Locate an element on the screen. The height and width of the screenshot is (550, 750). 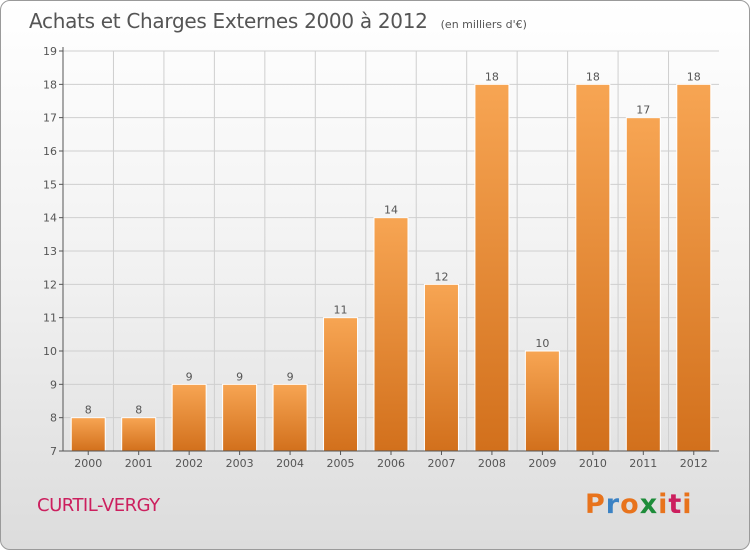
y-tick-label: 9 is located at coordinates (53, 384).